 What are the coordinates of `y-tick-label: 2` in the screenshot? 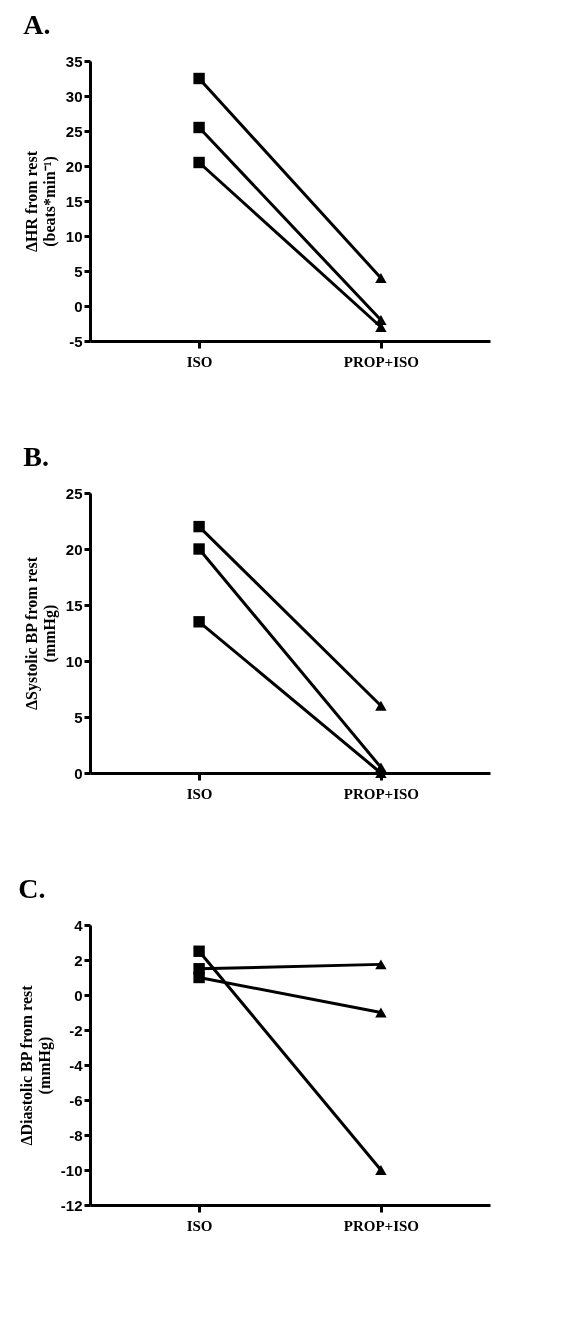 It's located at (78, 960).